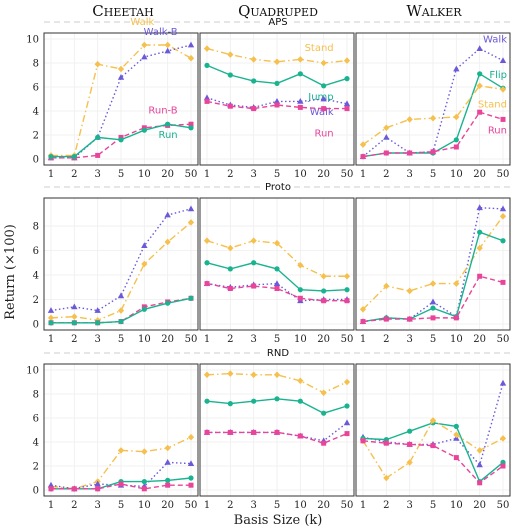 The width and height of the screenshot is (515, 531). Describe the element at coordinates (161, 32) in the screenshot. I see `series-label: Walk-B` at that location.